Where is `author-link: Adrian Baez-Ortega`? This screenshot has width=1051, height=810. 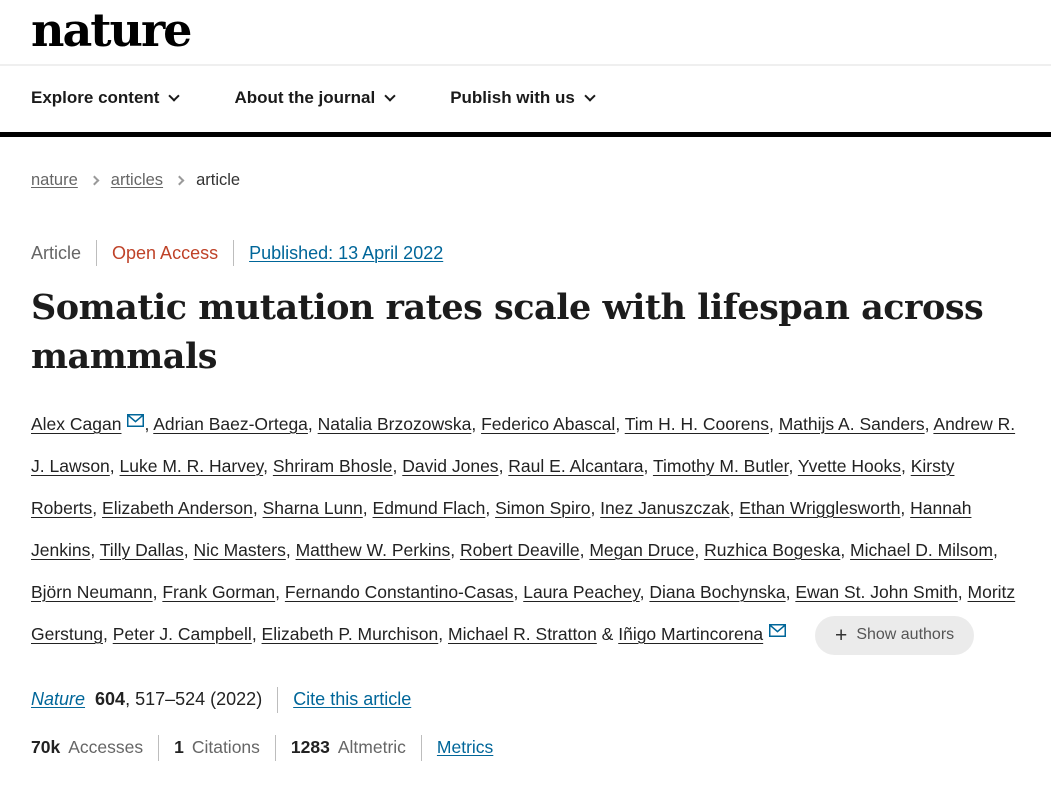 author-link: Adrian Baez-Ortega is located at coordinates (230, 423).